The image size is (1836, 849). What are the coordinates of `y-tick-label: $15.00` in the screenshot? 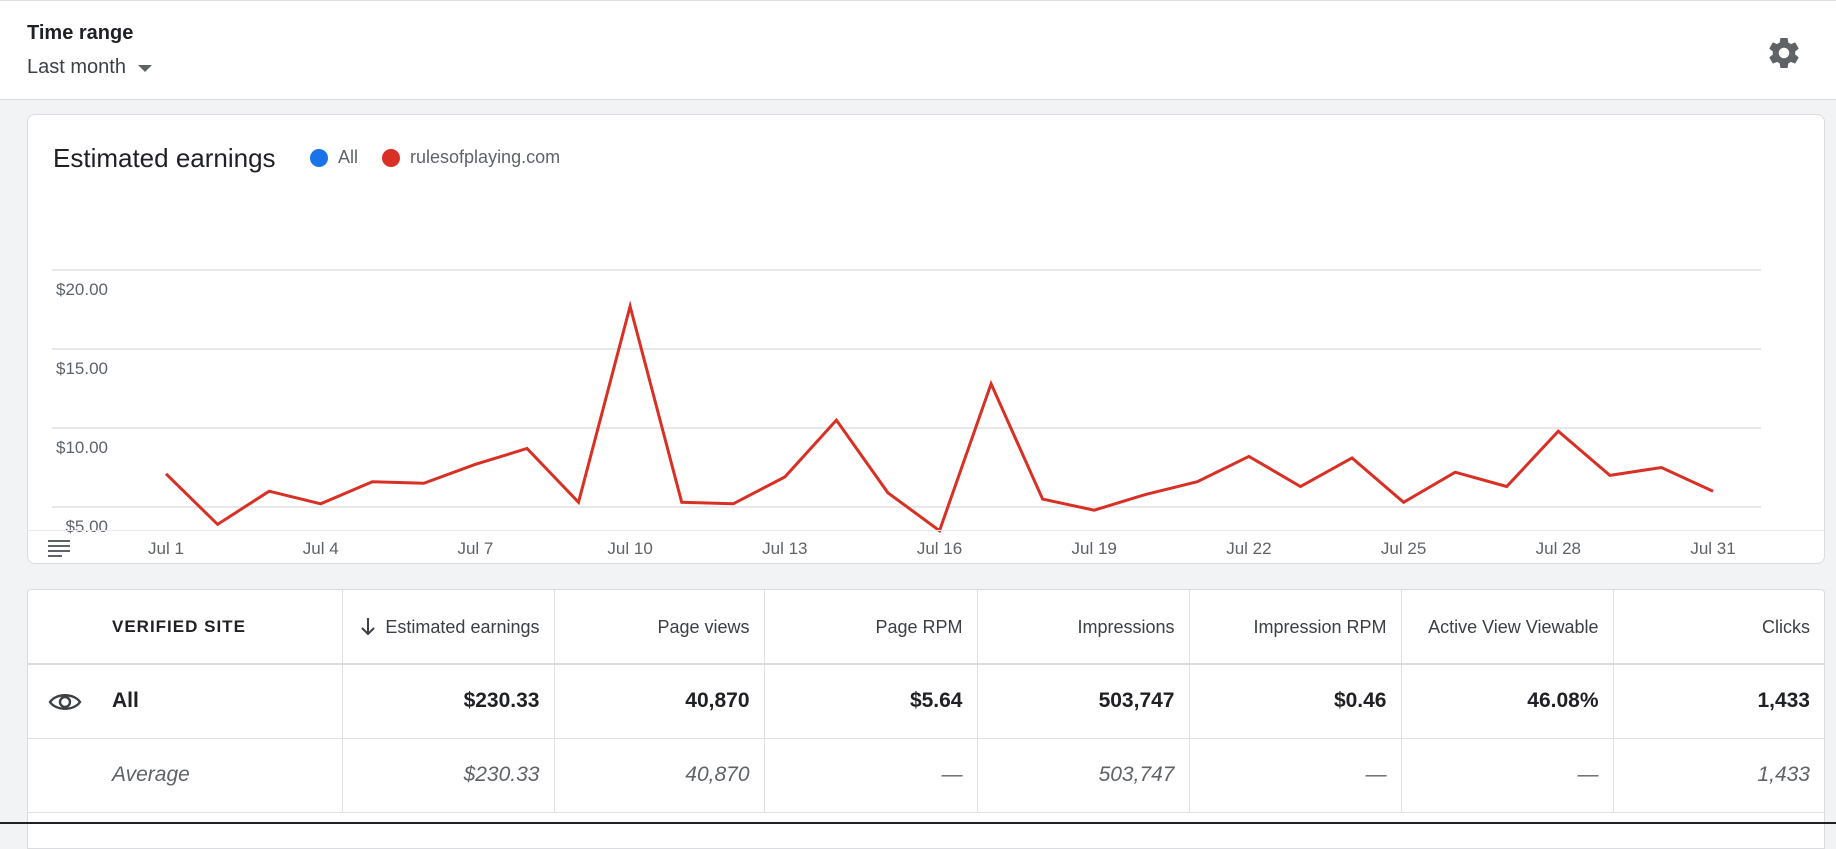 It's located at (82, 368).